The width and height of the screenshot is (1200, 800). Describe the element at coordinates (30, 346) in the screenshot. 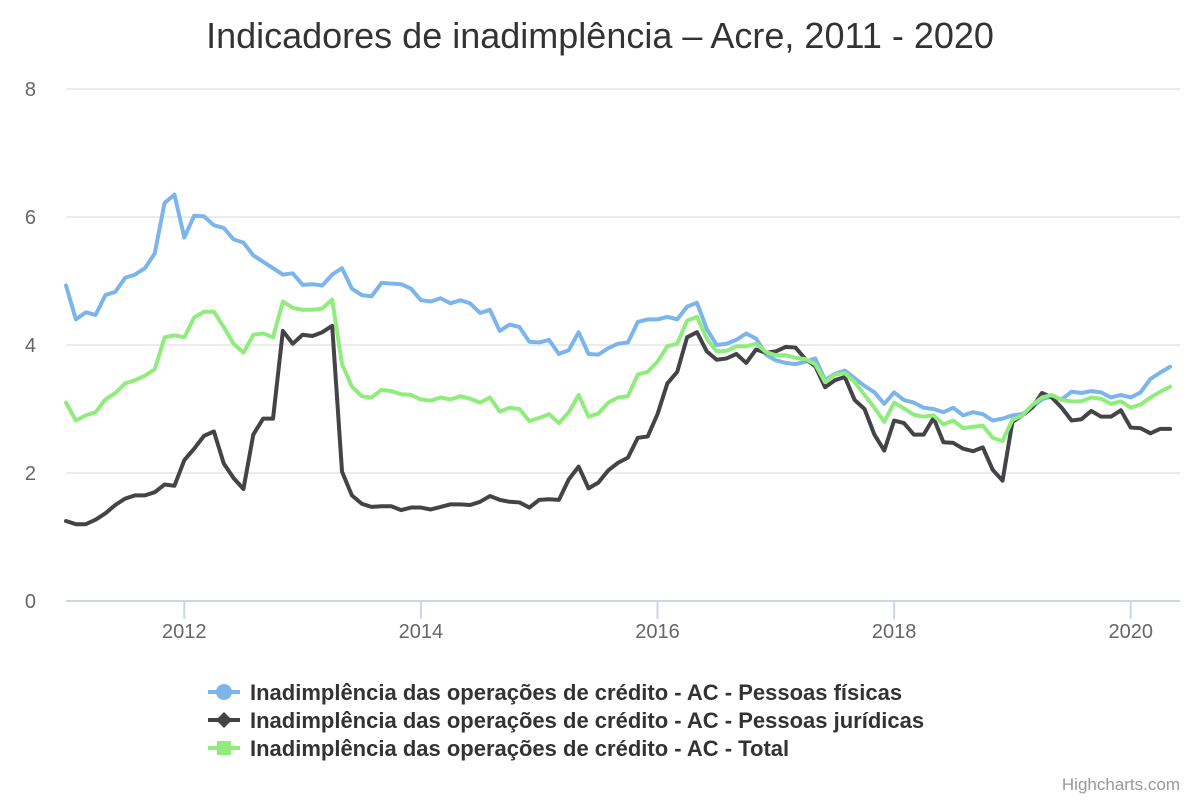

I see `y-tick-label: 4` at that location.